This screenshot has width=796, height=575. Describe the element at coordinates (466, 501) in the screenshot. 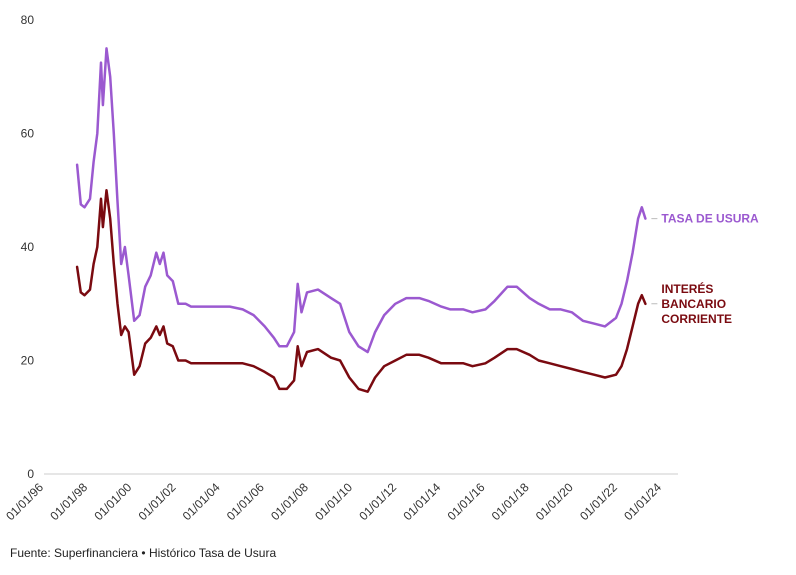

I see `x-tick-label: 01/01/16` at that location.